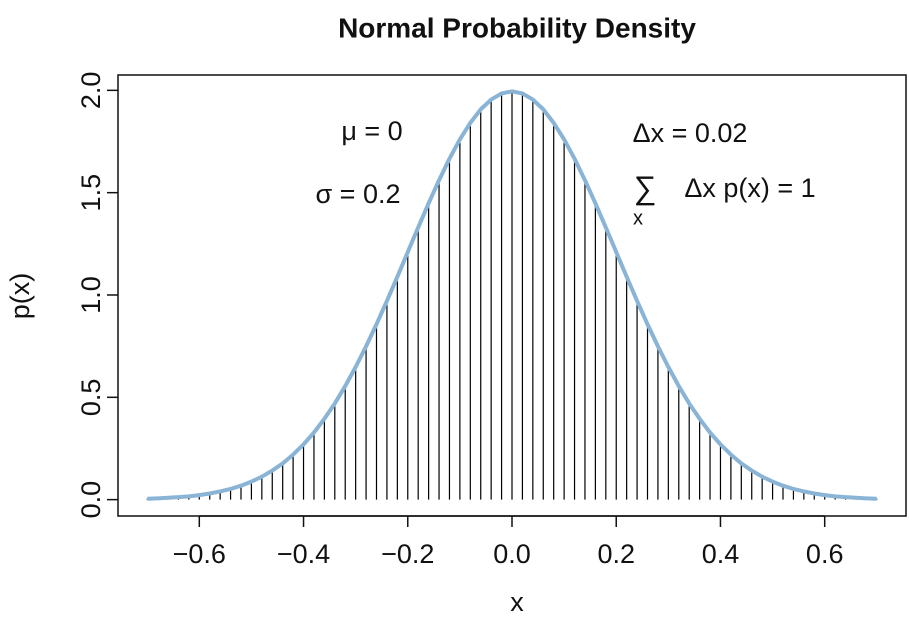  I want to click on x-tick-label: 0.2, so click(616, 554).